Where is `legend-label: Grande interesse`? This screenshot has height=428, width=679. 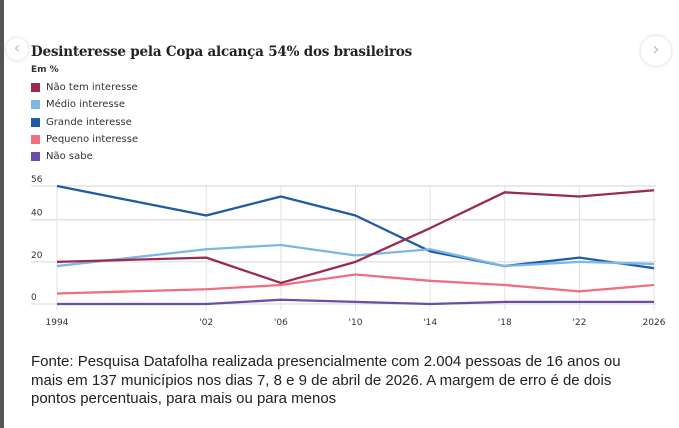
legend-label: Grande interesse is located at coordinates (89, 122).